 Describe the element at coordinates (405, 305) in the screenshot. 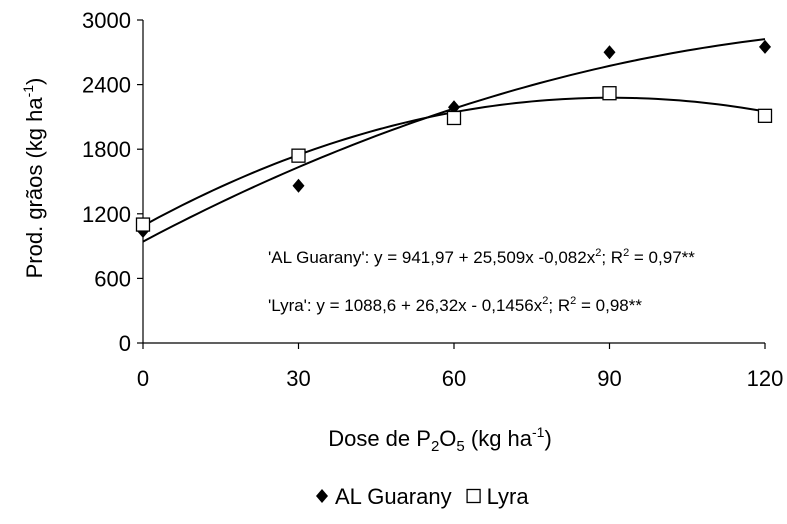

I see `equation-part: 'Lyra': y = 1088,6 + 26,32x - 0,1456x` at that location.